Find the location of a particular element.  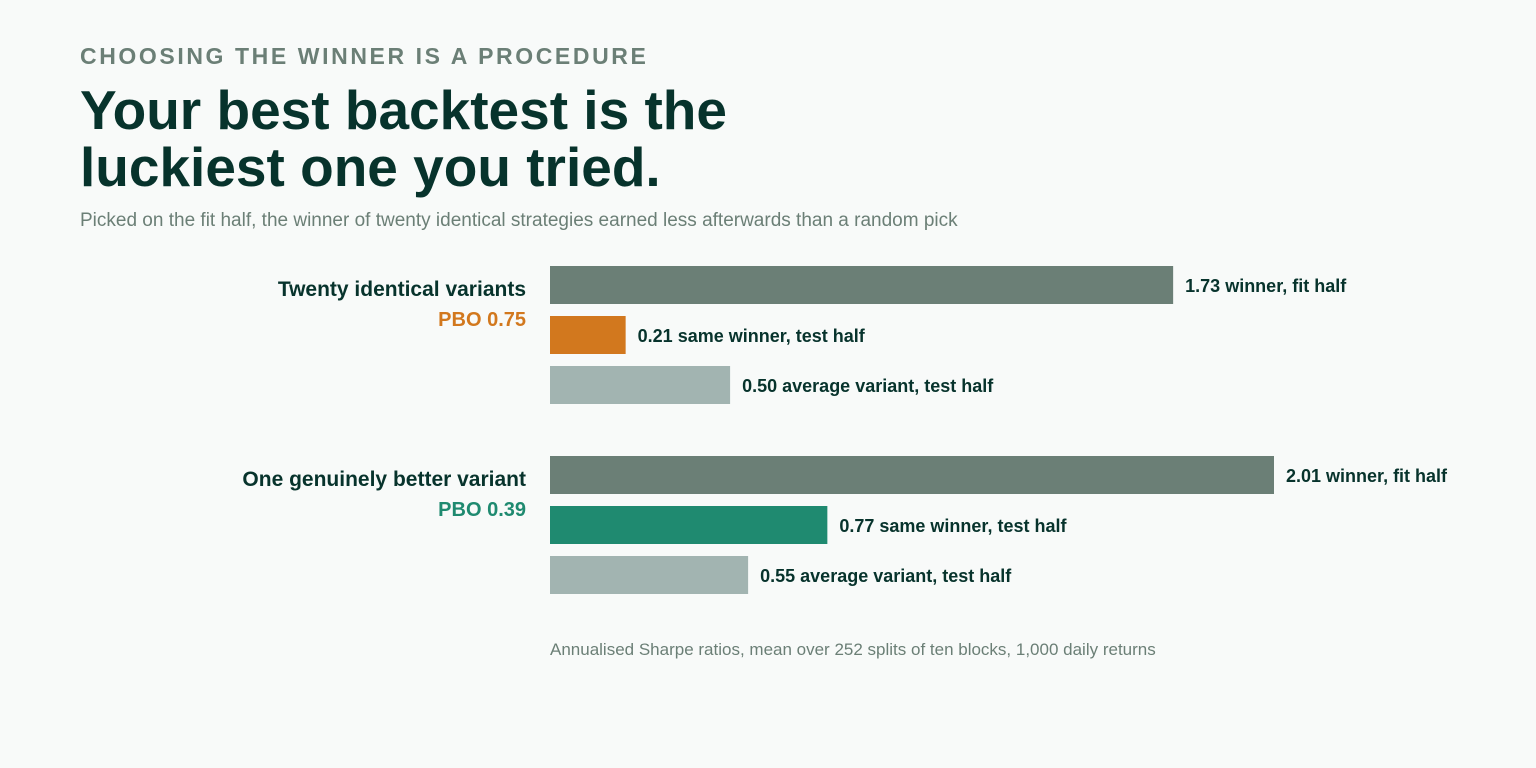

bar-value: 0.55 is located at coordinates (777, 576).